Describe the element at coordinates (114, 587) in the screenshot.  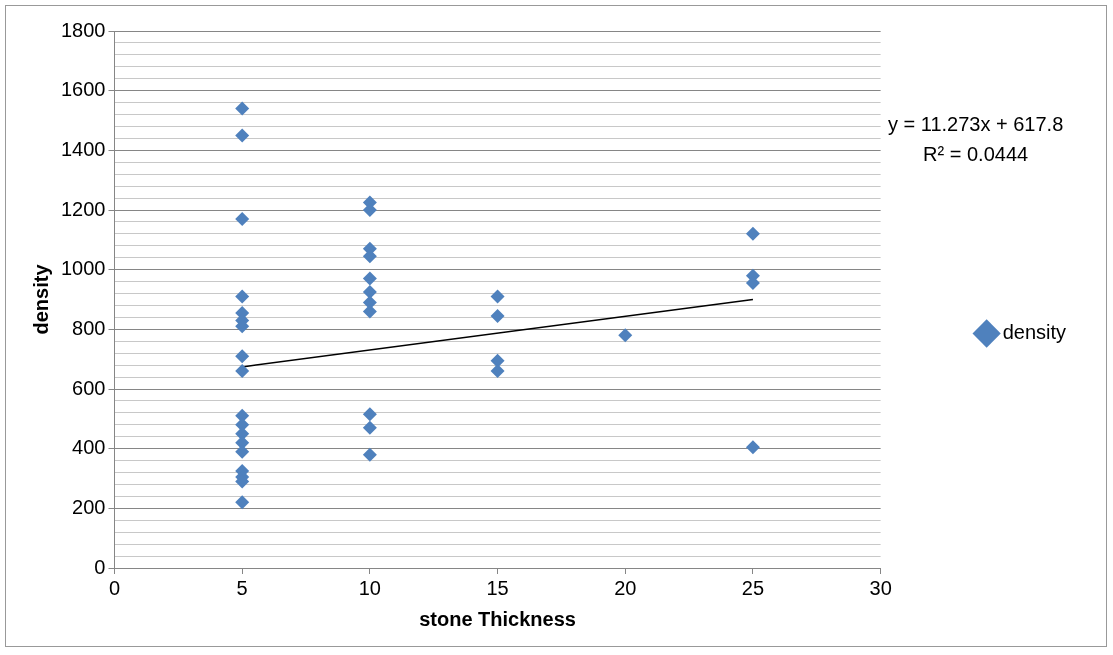
I see `x-tick-label: 0` at that location.